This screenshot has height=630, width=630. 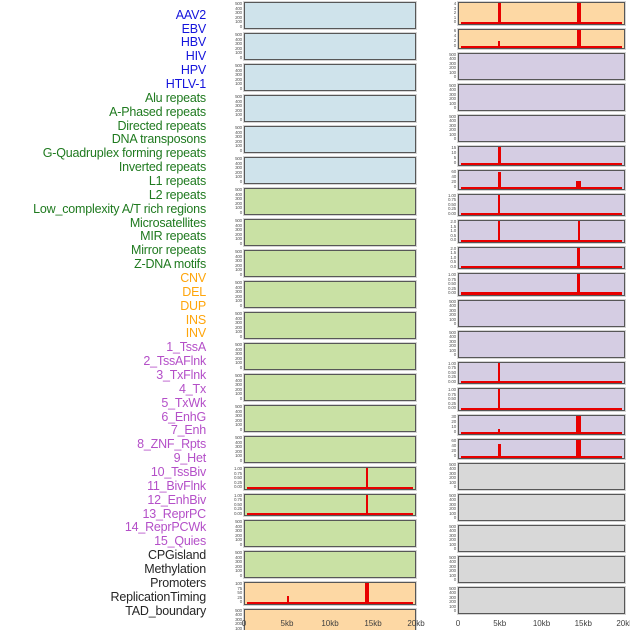 I want to click on y-tick-label: 5, so click(x=455, y=157).